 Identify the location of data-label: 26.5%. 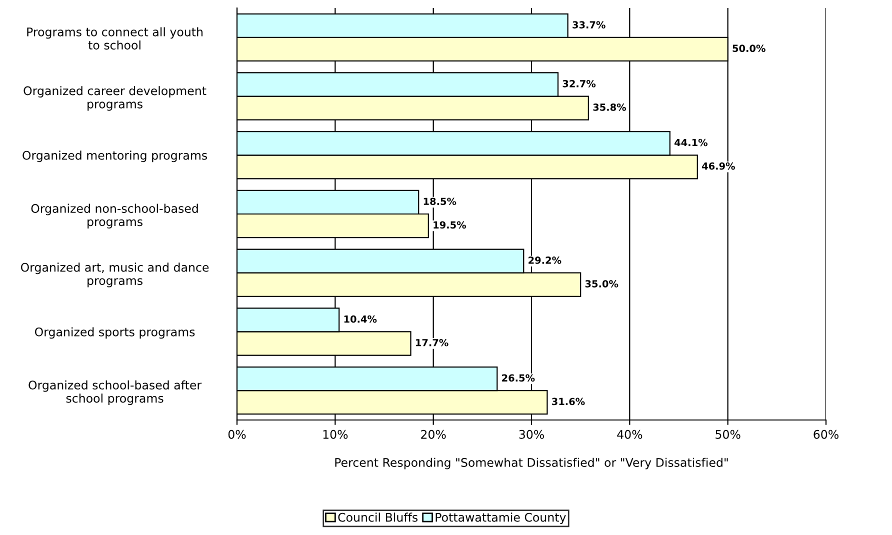
(518, 378).